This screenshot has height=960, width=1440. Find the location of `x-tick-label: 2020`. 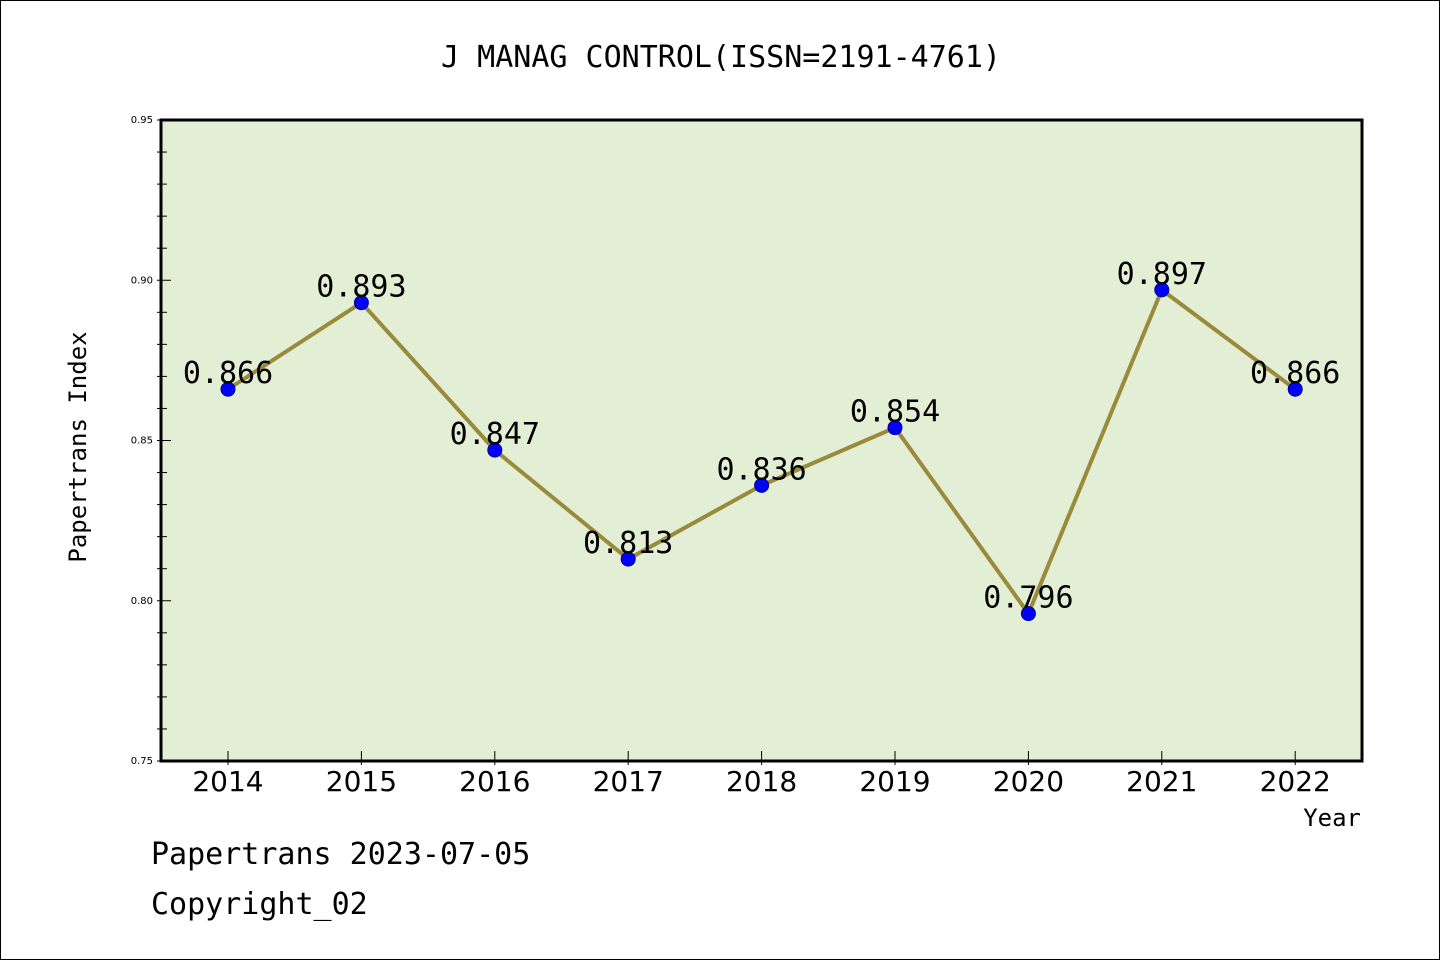

x-tick-label: 2020 is located at coordinates (1028, 781).